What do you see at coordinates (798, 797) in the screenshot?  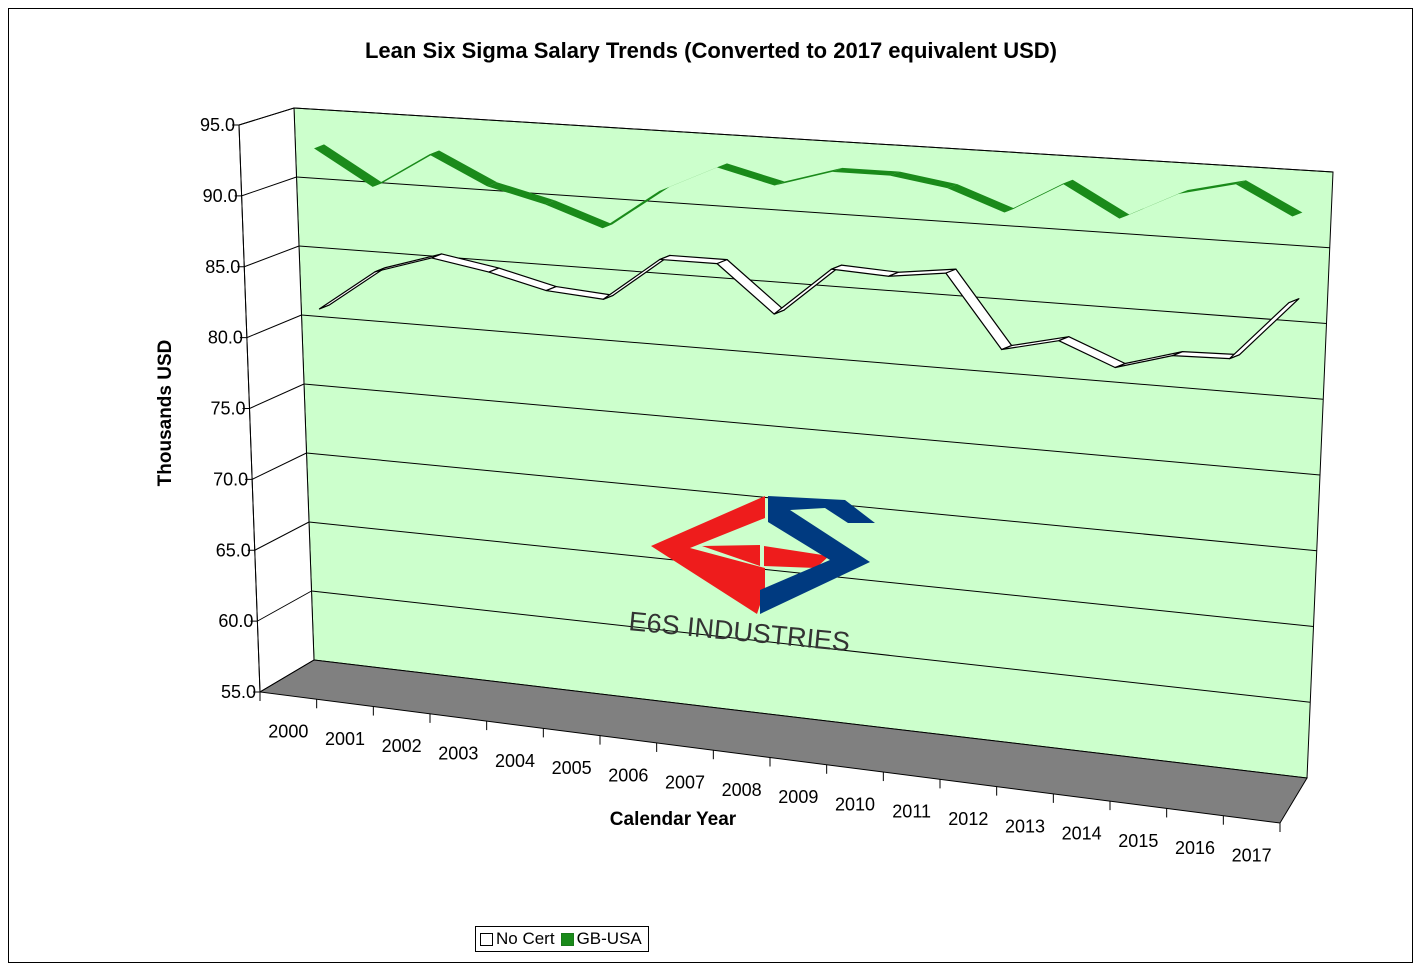 I see `x-tick-label: 2009` at bounding box center [798, 797].